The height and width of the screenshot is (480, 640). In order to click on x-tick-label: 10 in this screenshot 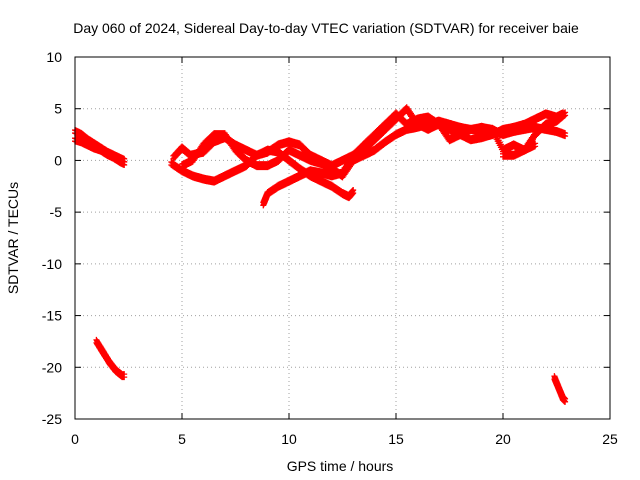, I will do `click(289, 439)`.